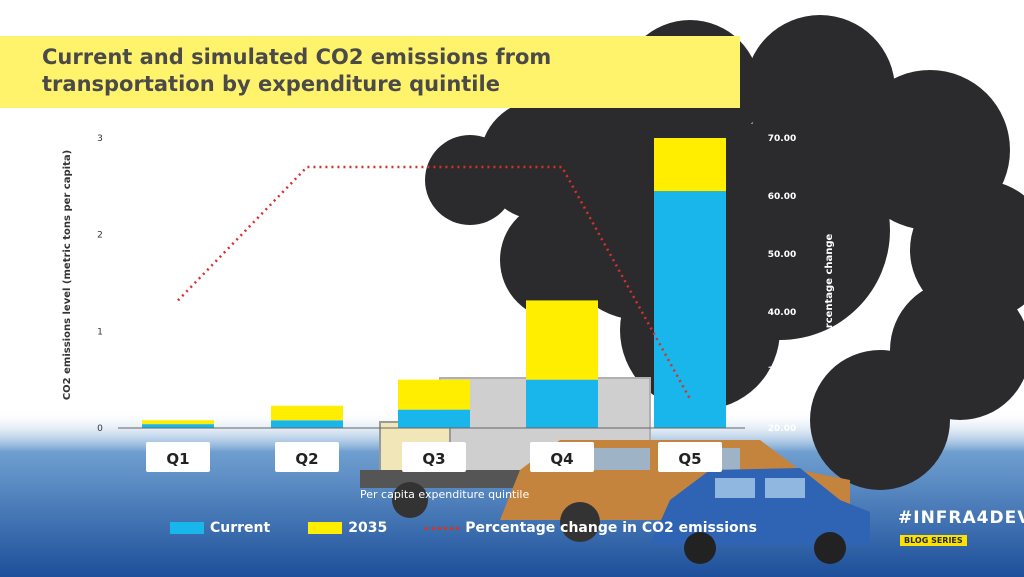 This screenshot has height=577, width=1024. Describe the element at coordinates (782, 429) in the screenshot. I see `y2-tick-label: 20.00` at that location.